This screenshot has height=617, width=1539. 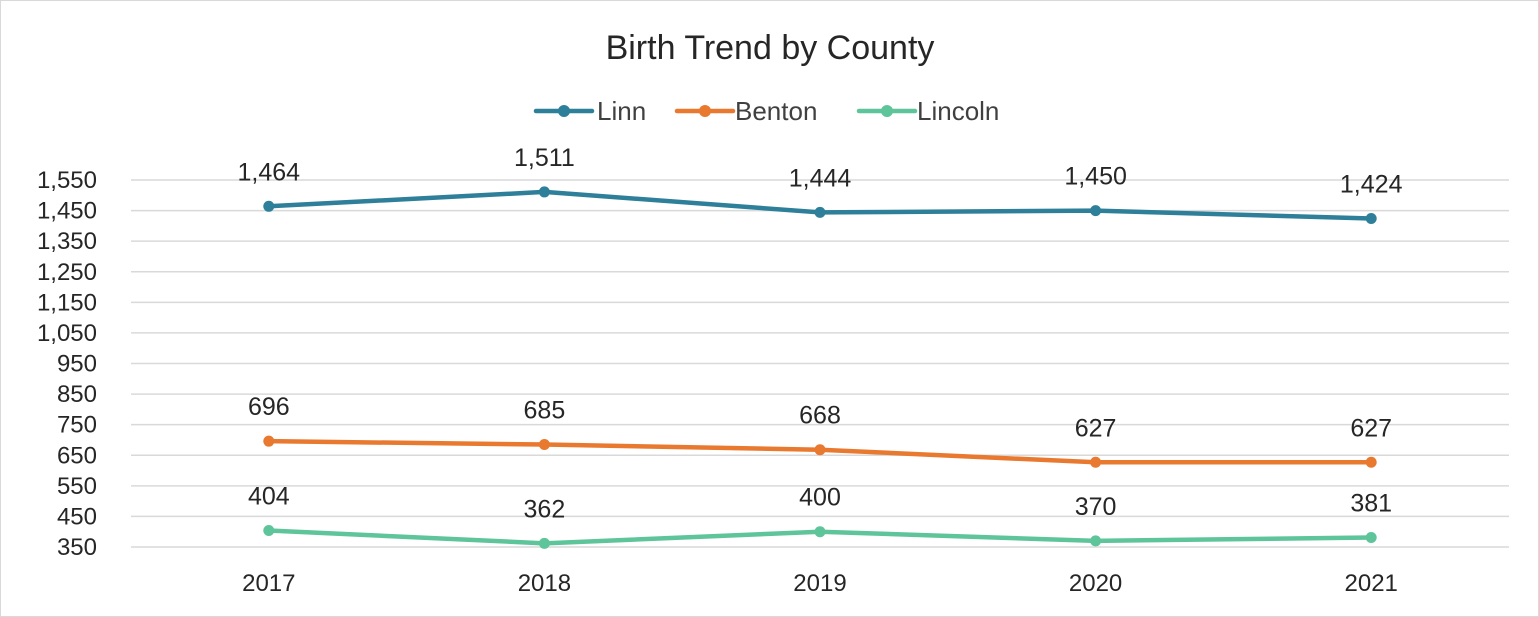 I want to click on legend: Linn Benton Lincoln, so click(x=766, y=111).